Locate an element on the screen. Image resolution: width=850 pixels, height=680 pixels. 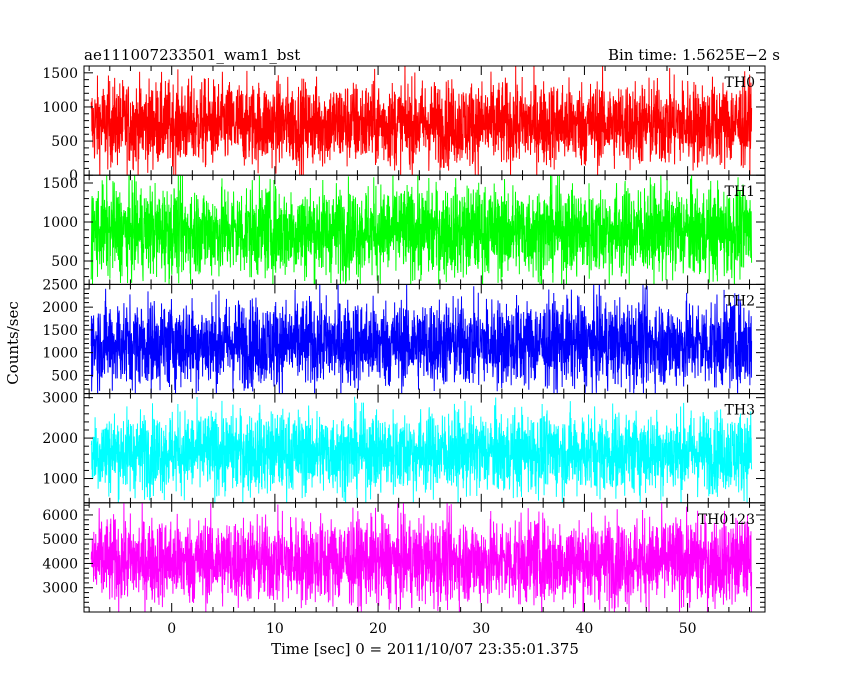
panel-th1: 500 1000 1500 TH1 is located at coordinates (404, 229).